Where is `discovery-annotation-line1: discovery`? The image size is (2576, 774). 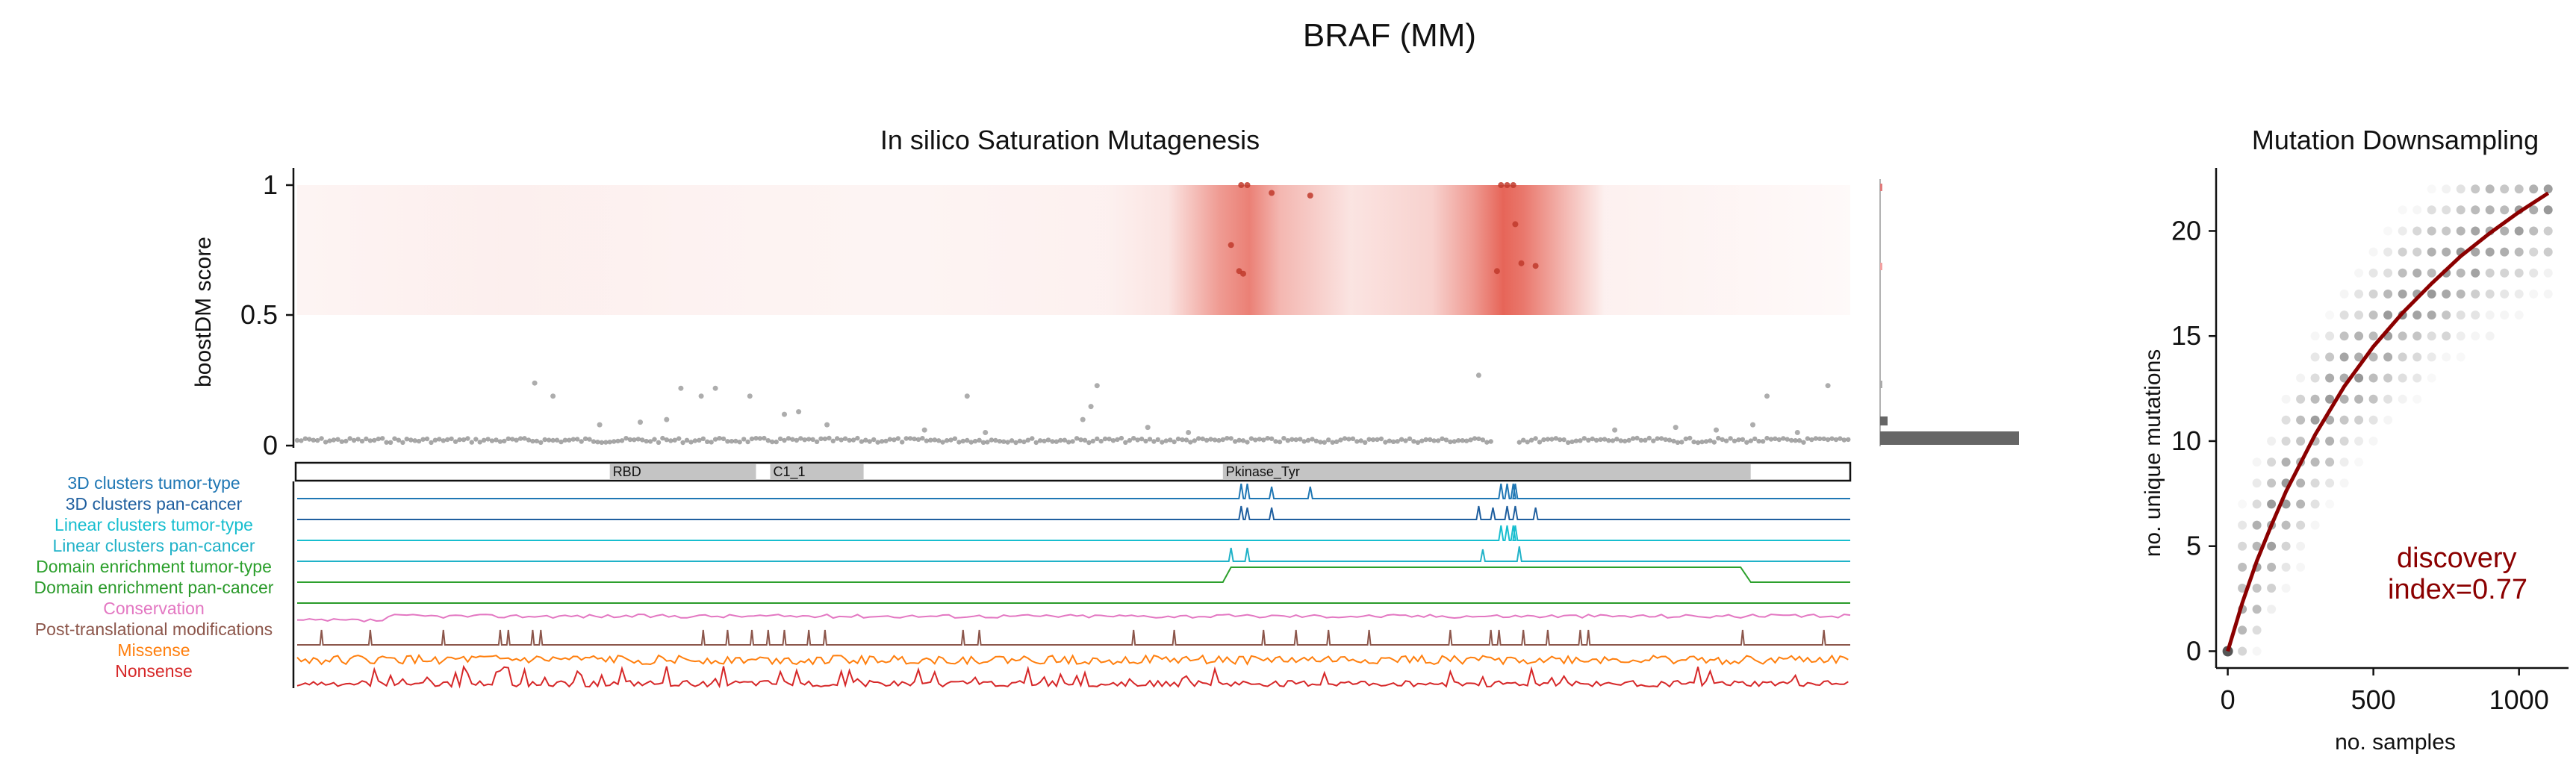
discovery-annotation-line1: discovery is located at coordinates (2457, 558).